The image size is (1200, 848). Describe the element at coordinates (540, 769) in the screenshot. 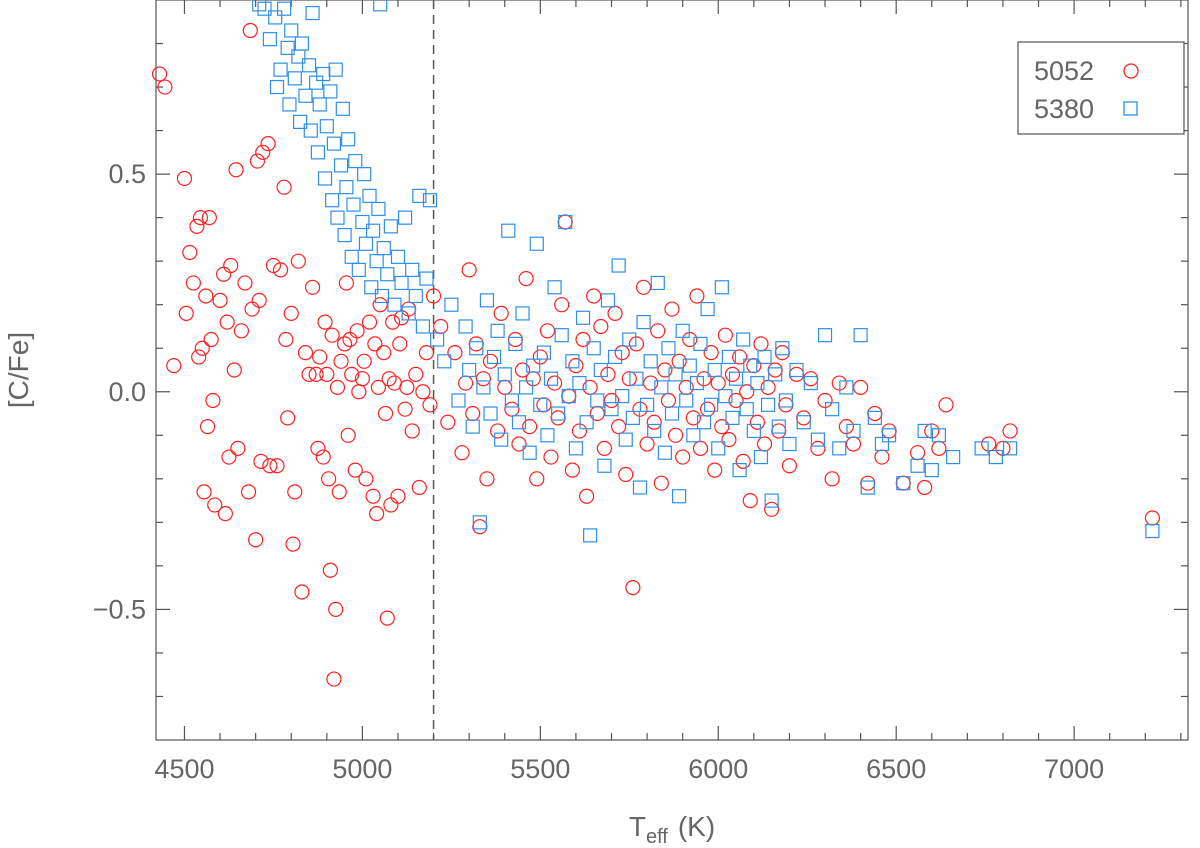

I see `x-tick-label: 5500` at that location.